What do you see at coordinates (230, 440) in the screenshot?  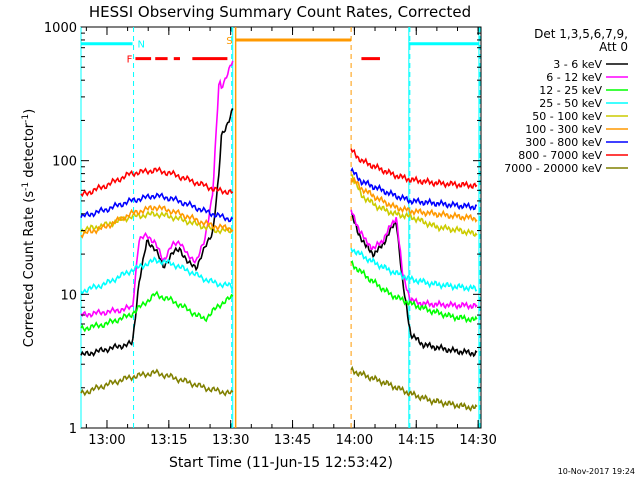 I see `x-tick-label-2: 13:30` at bounding box center [230, 440].